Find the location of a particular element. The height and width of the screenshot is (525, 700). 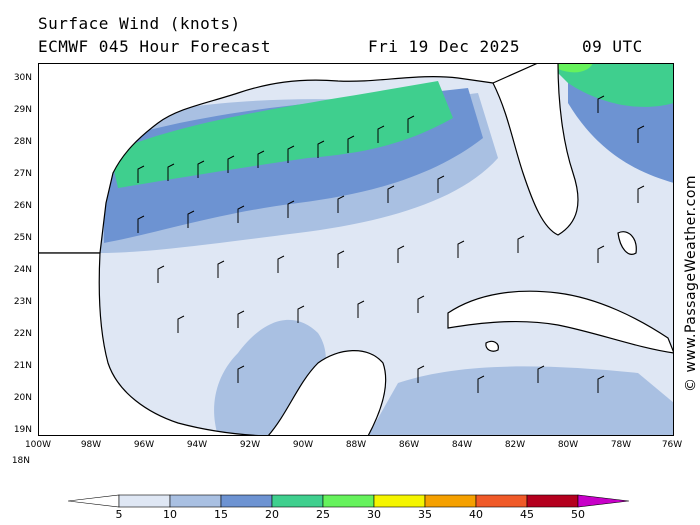

land-florida is located at coordinates (535, 149).